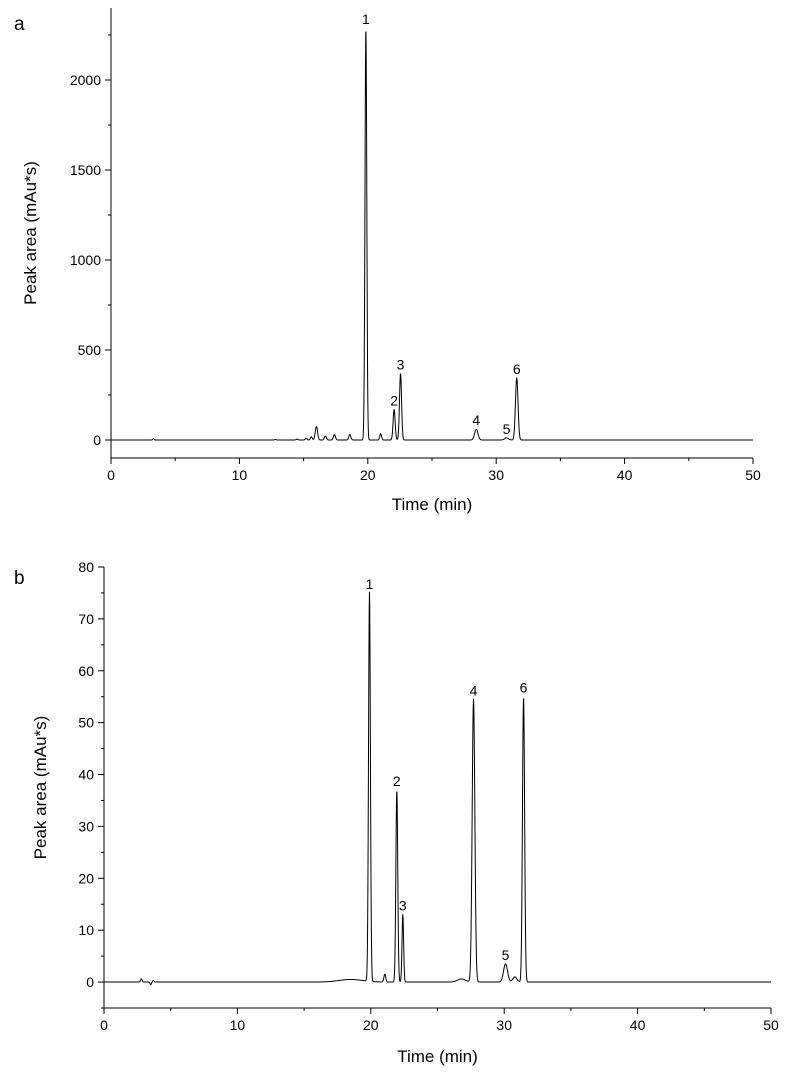 The image size is (789, 1078). Describe the element at coordinates (85, 170) in the screenshot. I see `y-tick-label: 1500` at that location.